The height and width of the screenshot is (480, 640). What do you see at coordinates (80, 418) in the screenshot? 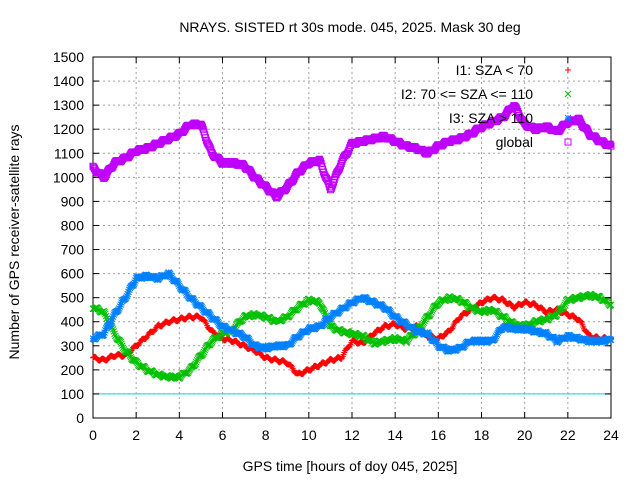
I see `y-tick-label: 0` at bounding box center [80, 418].